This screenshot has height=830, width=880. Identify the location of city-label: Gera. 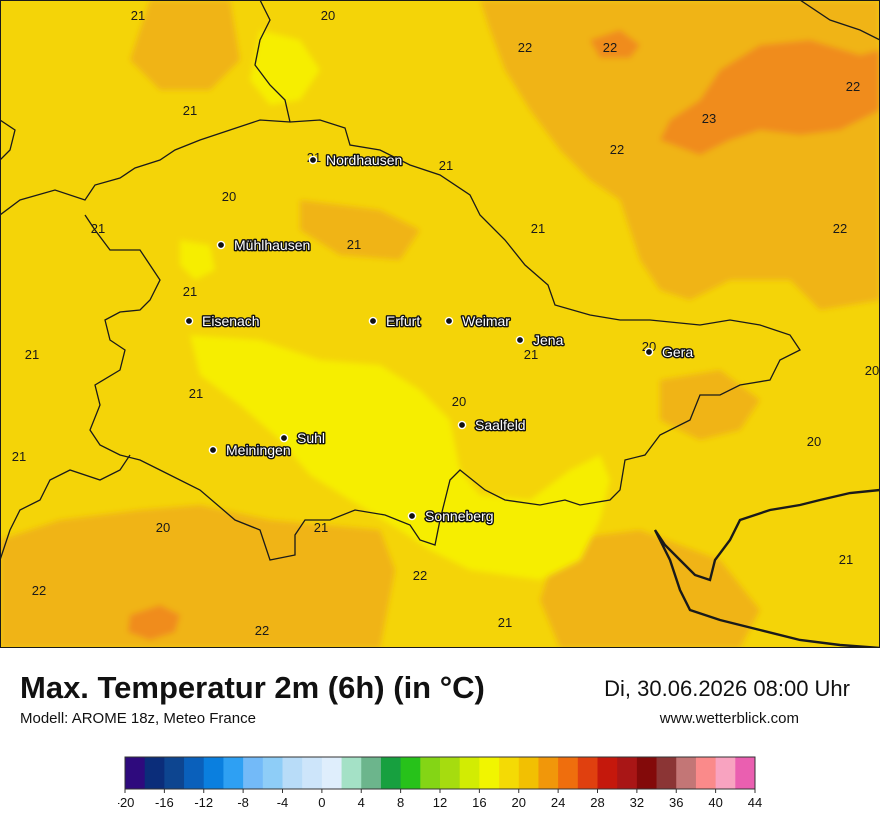
(677, 352).